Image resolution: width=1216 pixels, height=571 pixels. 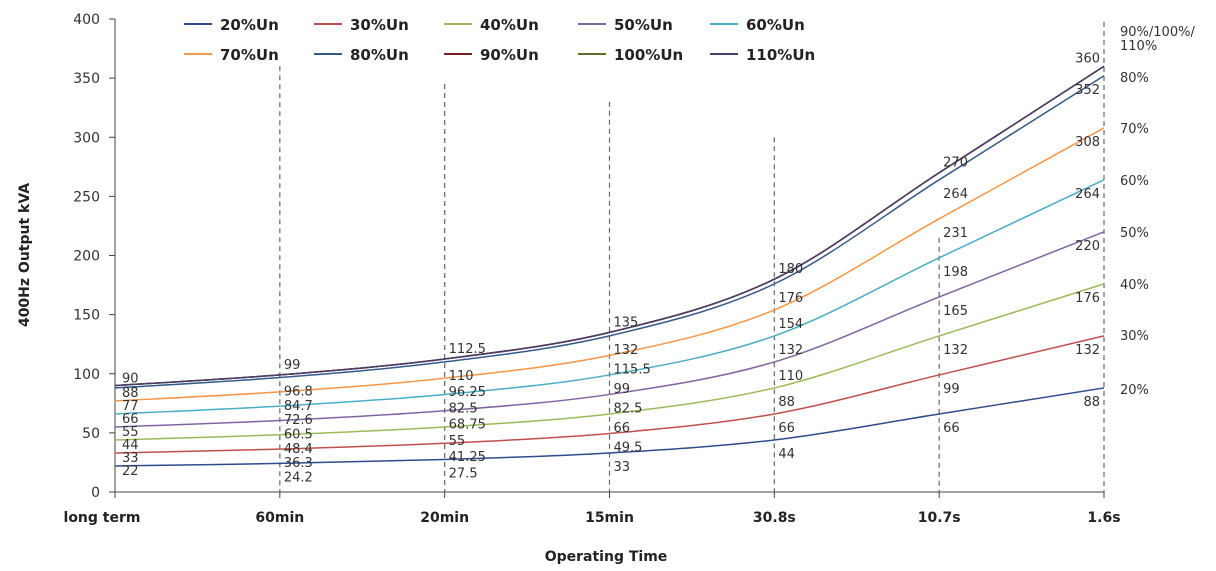 I want to click on right-series-label: 90%/100%/, so click(x=1157, y=32).